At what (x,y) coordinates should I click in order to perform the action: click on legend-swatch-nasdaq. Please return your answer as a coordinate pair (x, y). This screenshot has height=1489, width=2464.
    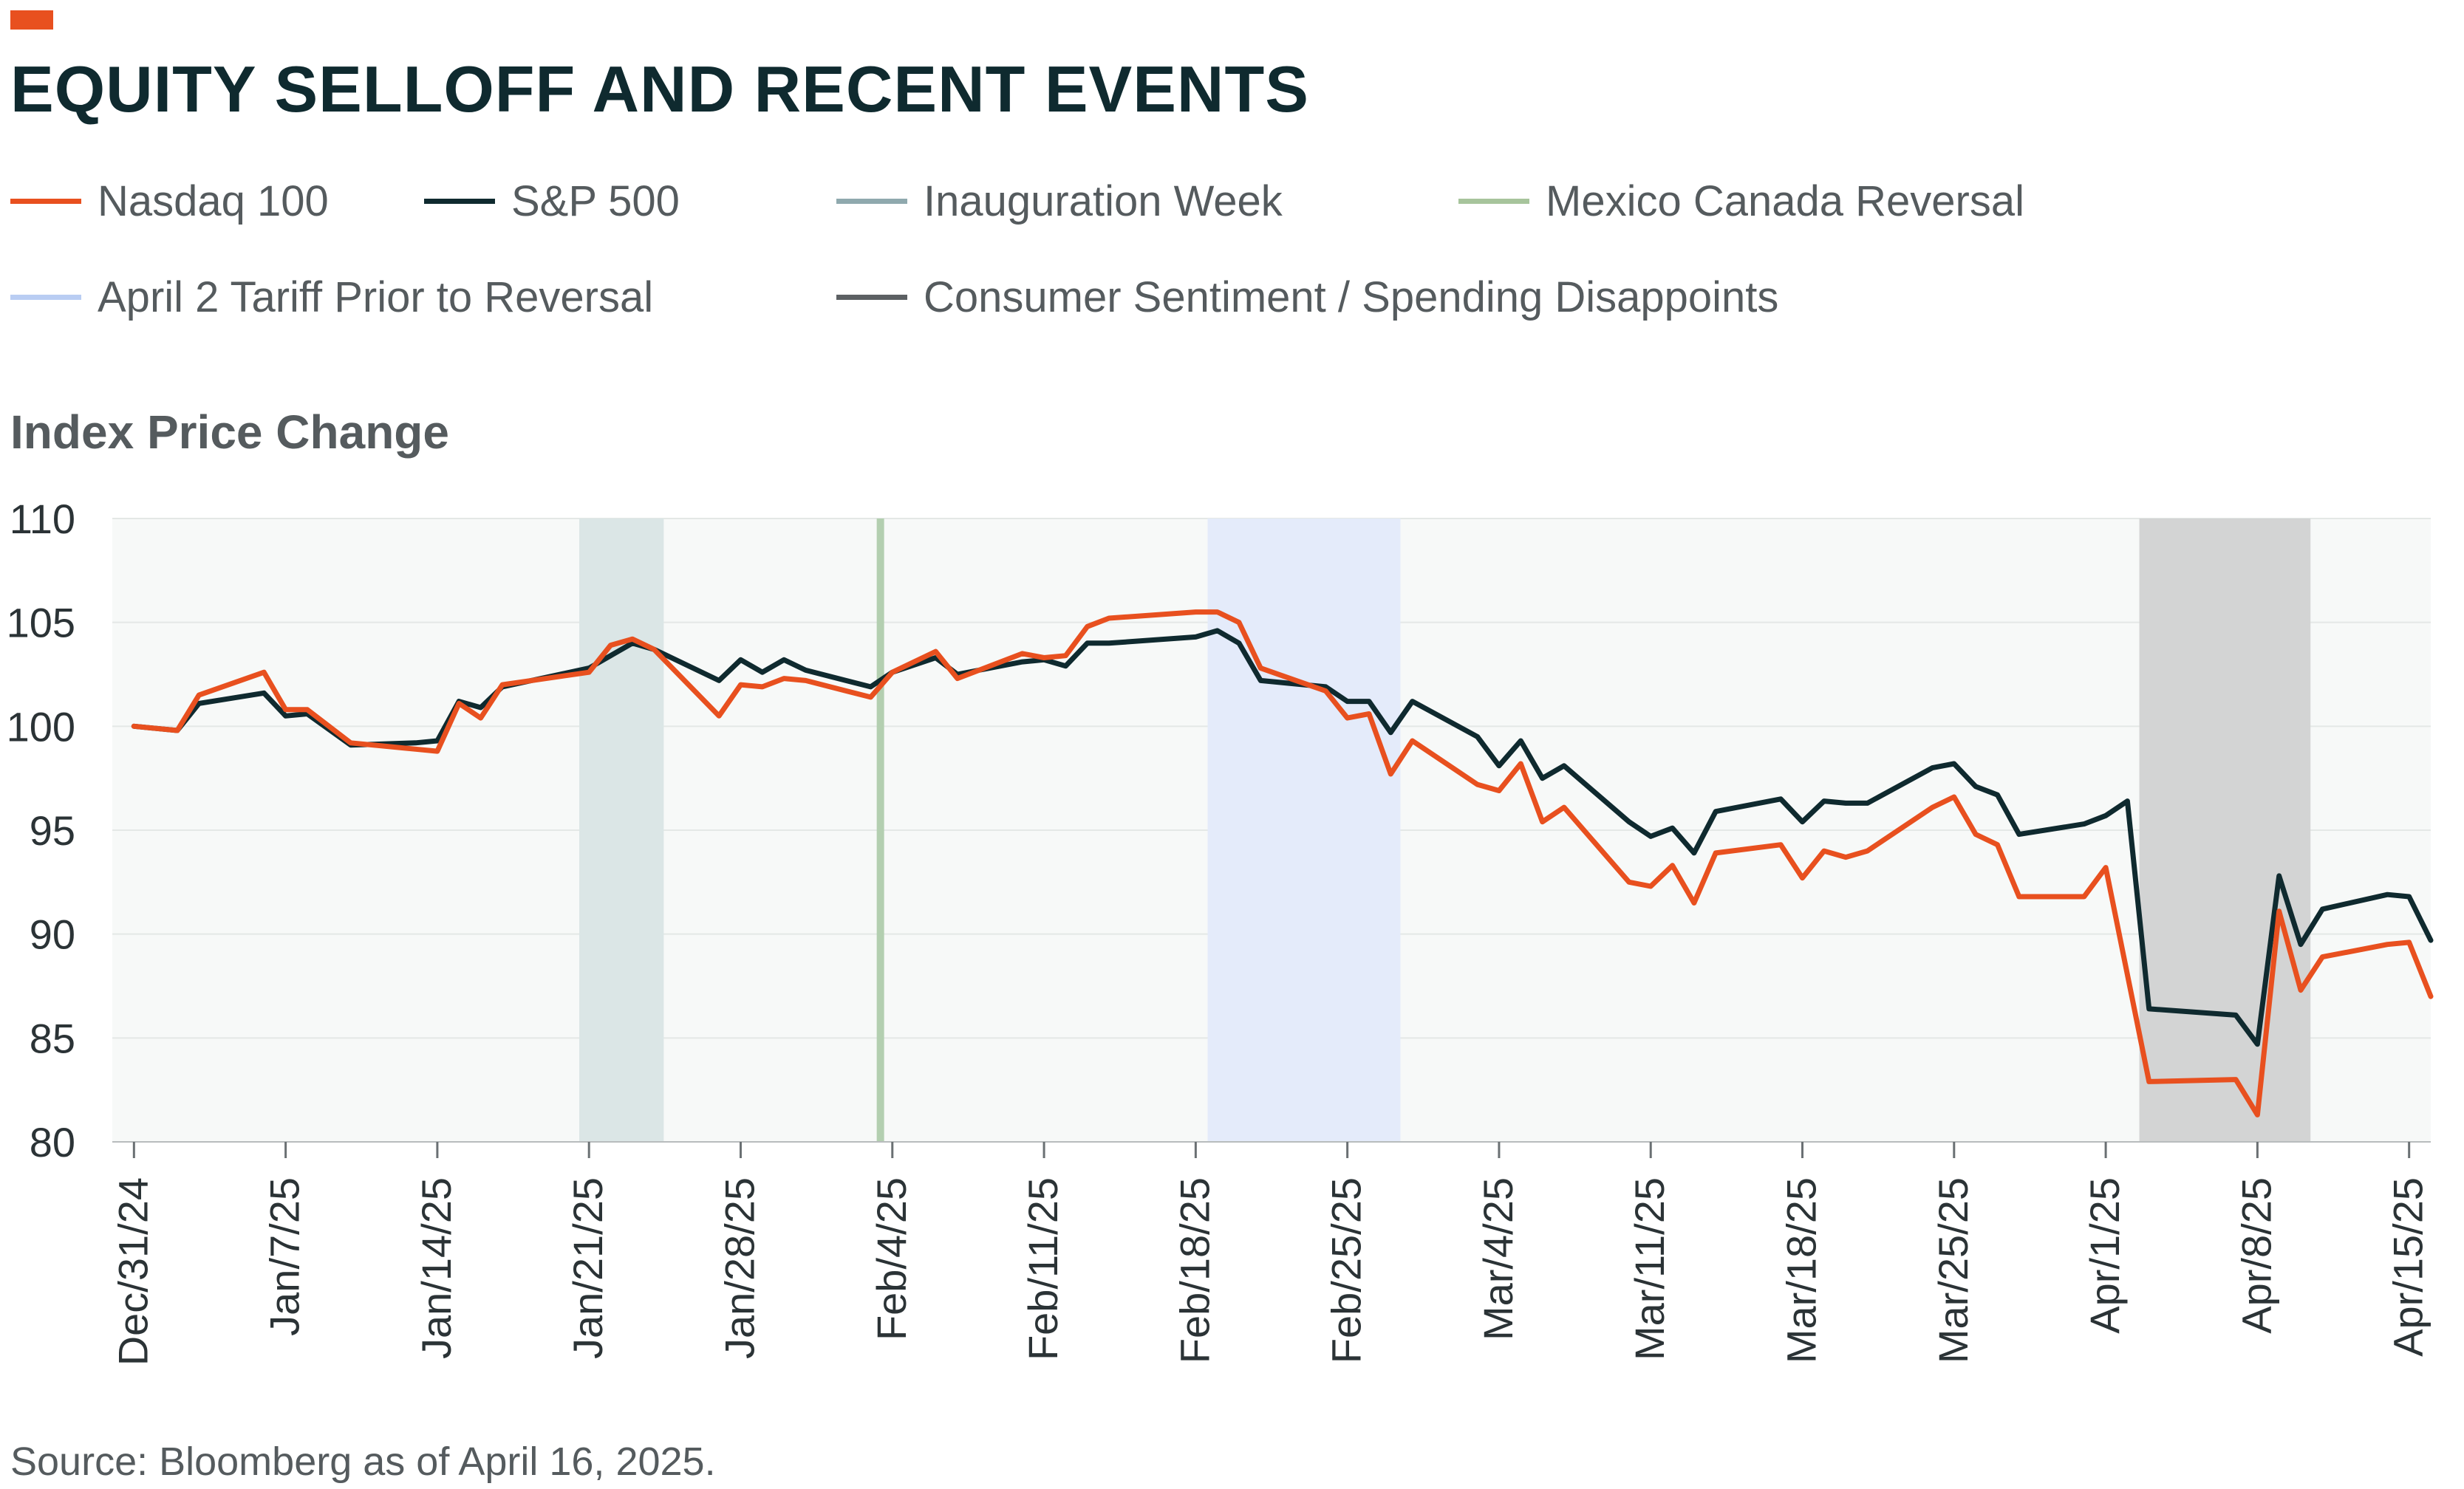
    Looking at the image, I should click on (45, 201).